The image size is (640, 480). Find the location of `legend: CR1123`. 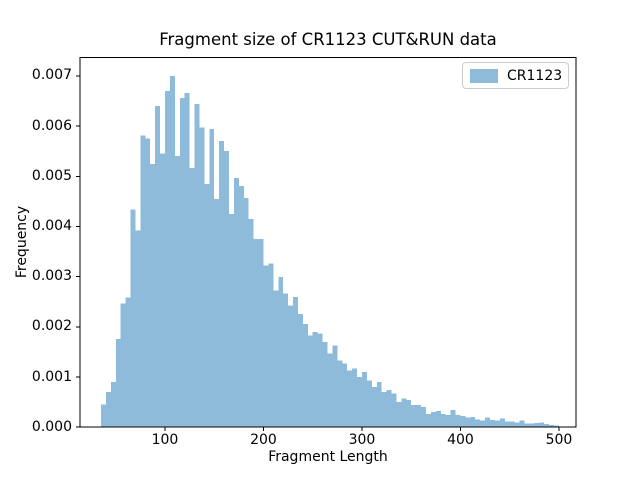

legend: CR1123 is located at coordinates (515, 75).